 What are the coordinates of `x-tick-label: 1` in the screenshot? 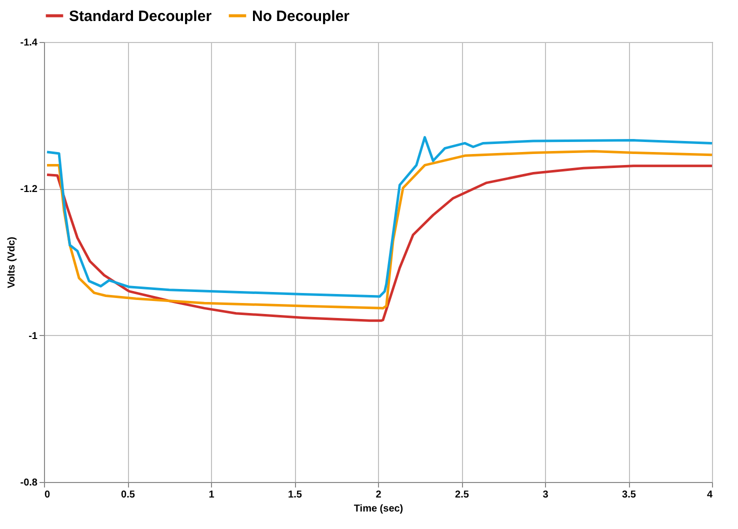 It's located at (211, 495).